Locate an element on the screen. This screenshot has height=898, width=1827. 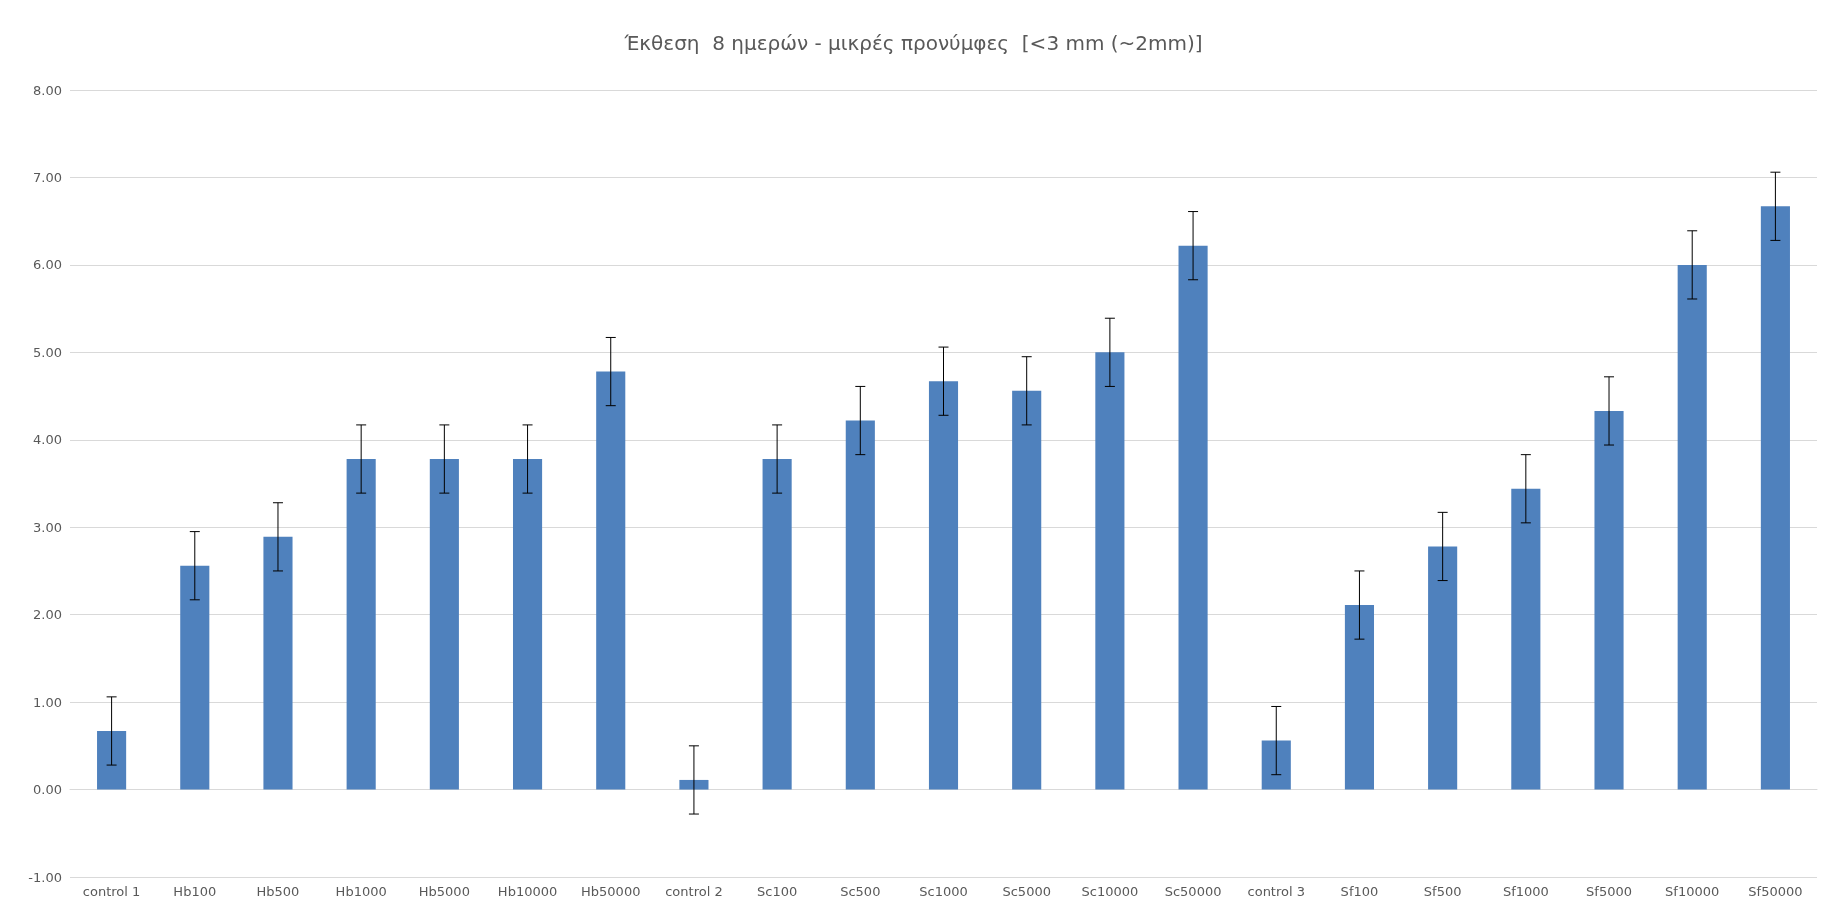
x-tick-label: control 3 is located at coordinates (1276, 891).